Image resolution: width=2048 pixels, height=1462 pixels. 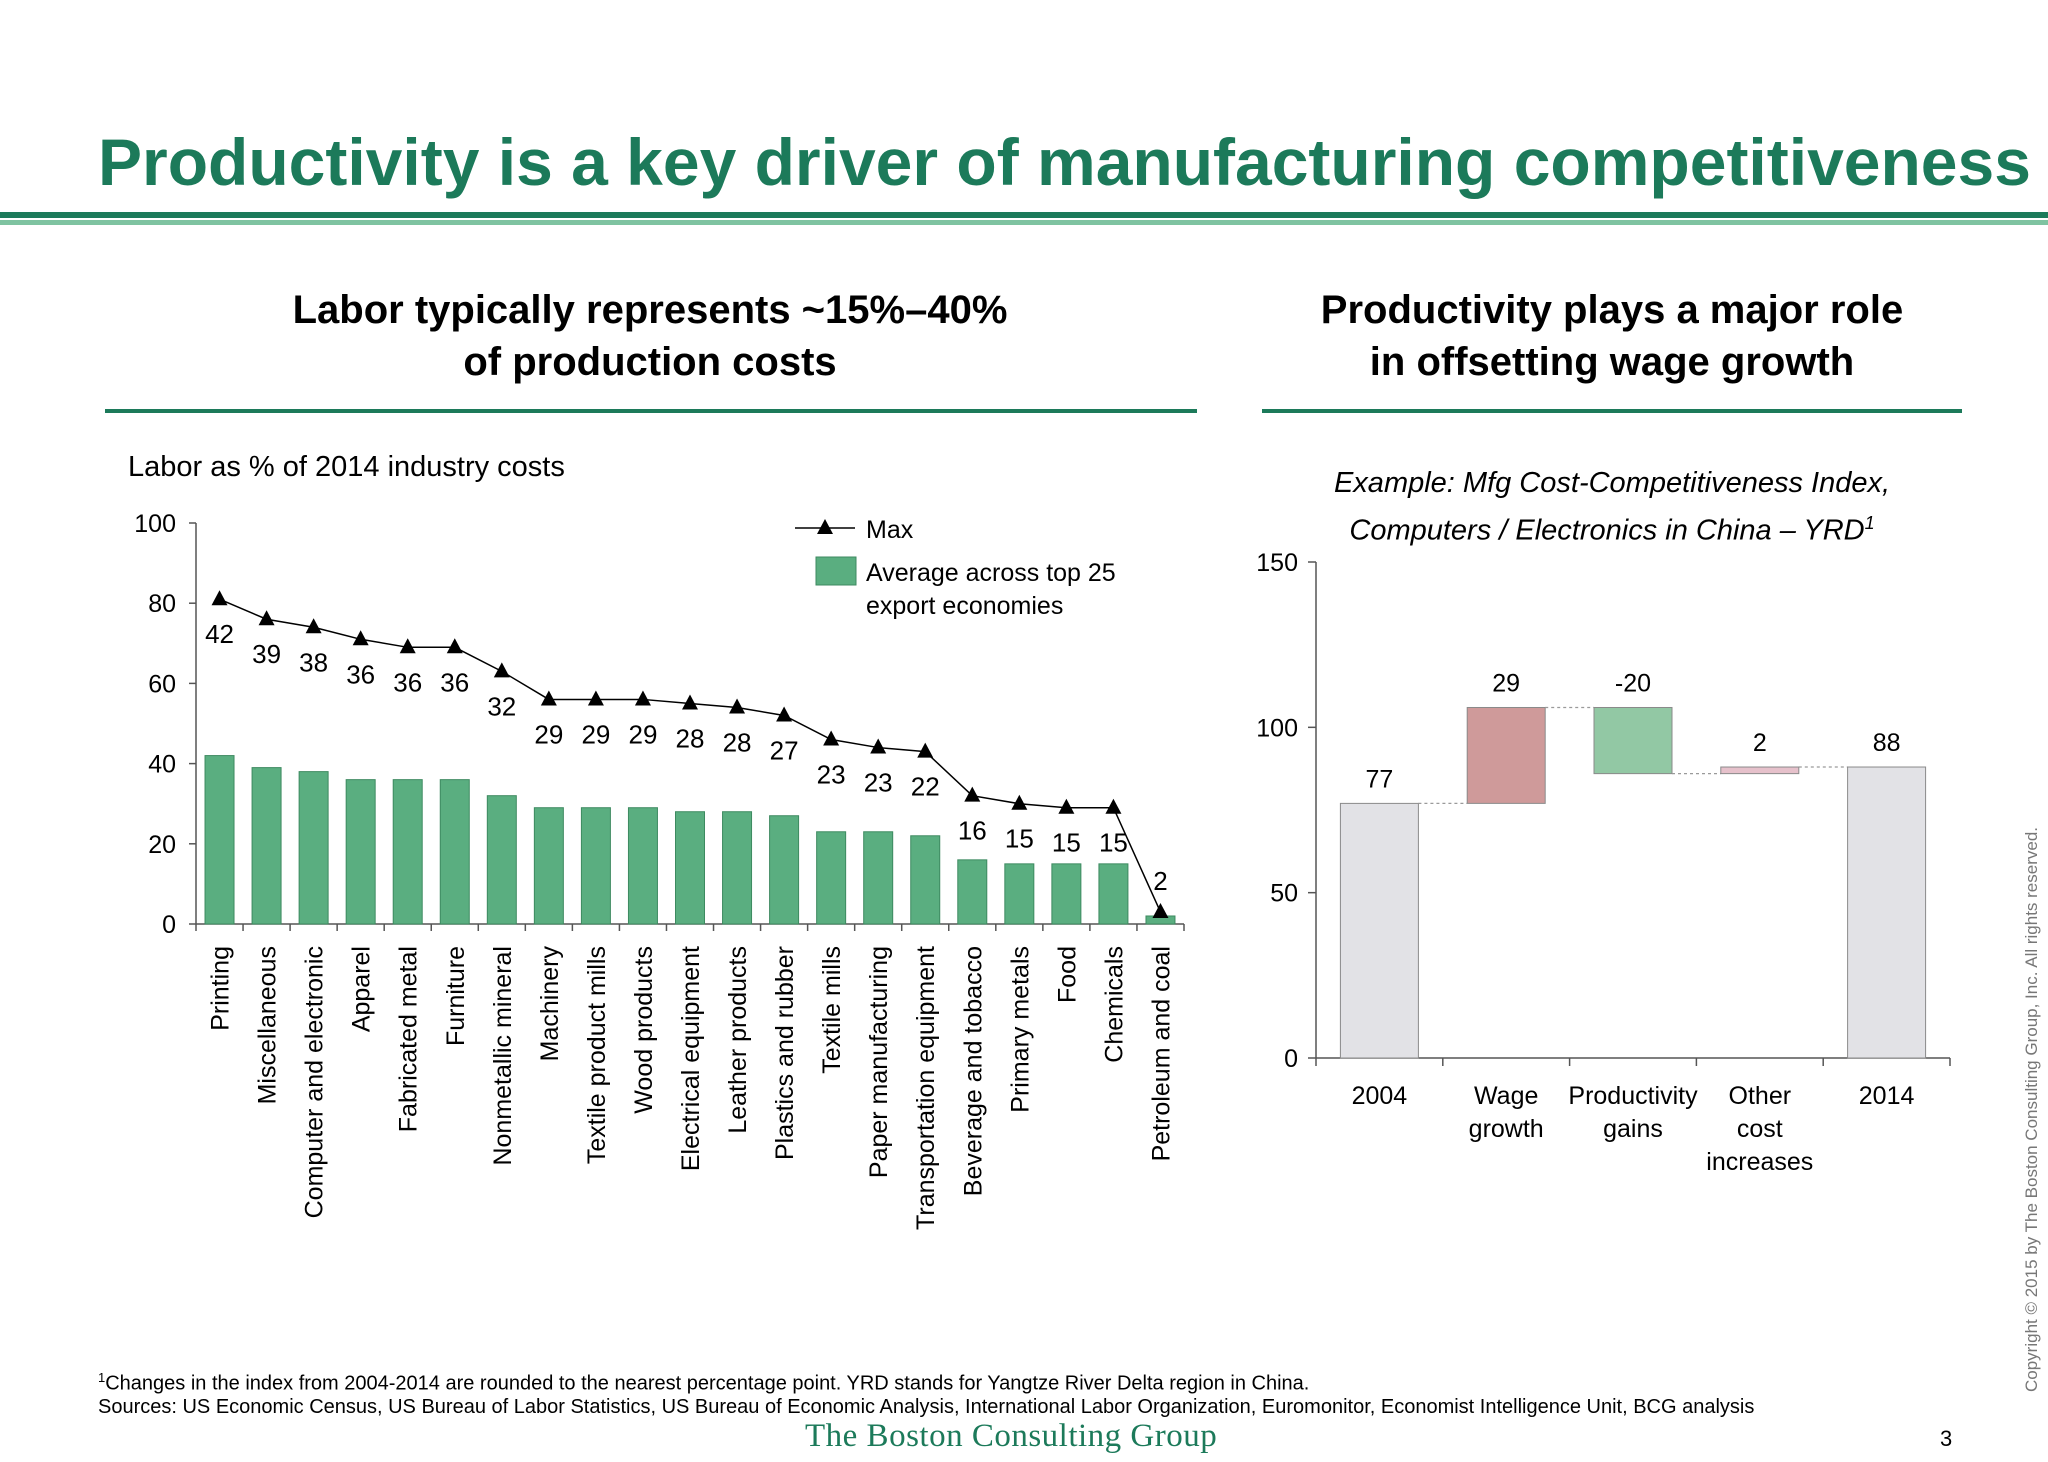 I want to click on page-number: 3, so click(x=1946, y=1438).